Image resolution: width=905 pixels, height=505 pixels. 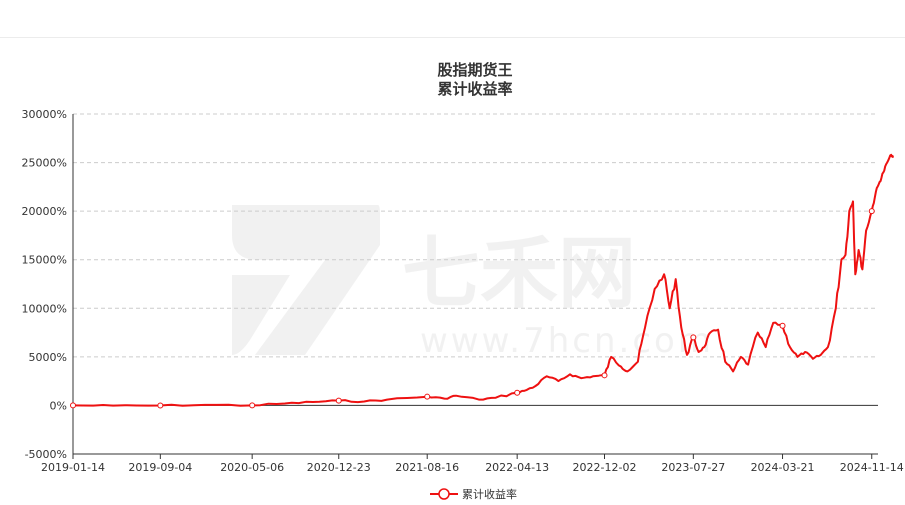 I want to click on legend-marker, so click(x=444, y=494).